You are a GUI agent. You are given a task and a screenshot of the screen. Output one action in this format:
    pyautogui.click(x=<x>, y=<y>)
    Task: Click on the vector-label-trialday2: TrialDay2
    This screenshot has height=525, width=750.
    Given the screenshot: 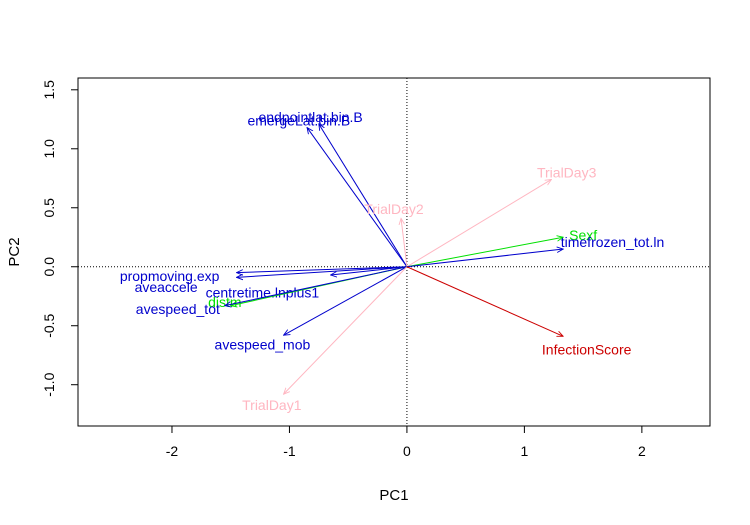 What is the action you would take?
    pyautogui.click(x=394, y=209)
    